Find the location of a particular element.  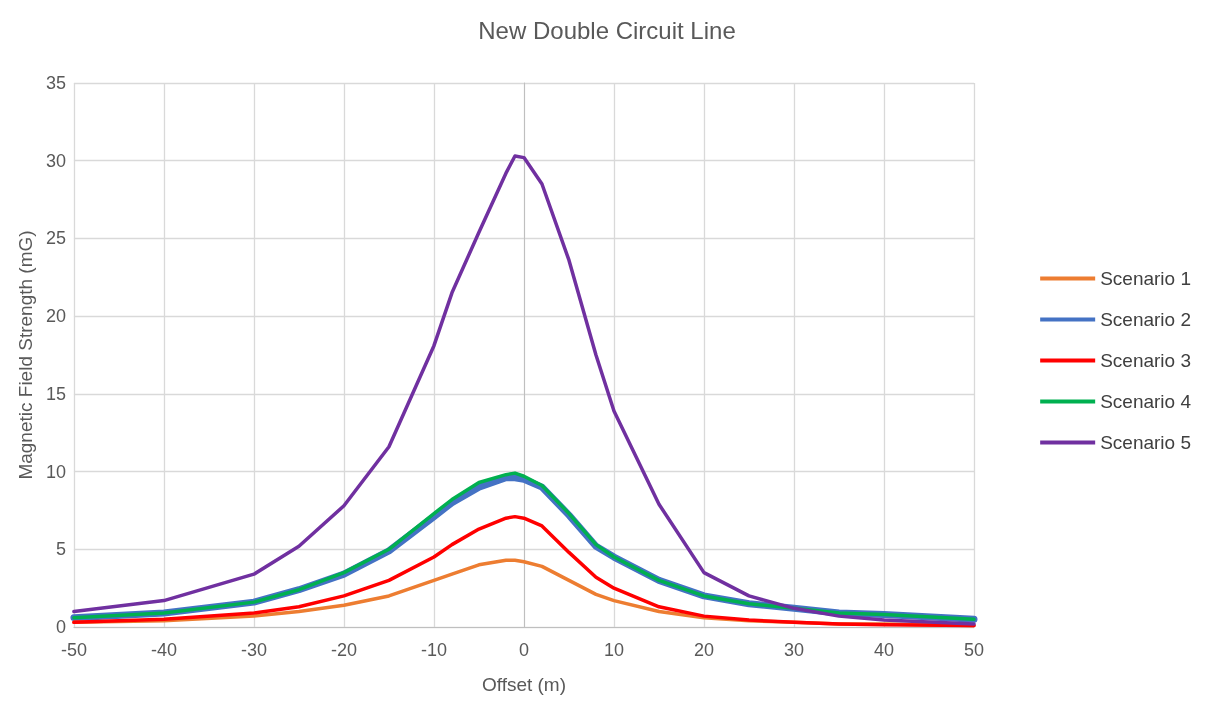

y-tick-label: 15 is located at coordinates (55, 393).